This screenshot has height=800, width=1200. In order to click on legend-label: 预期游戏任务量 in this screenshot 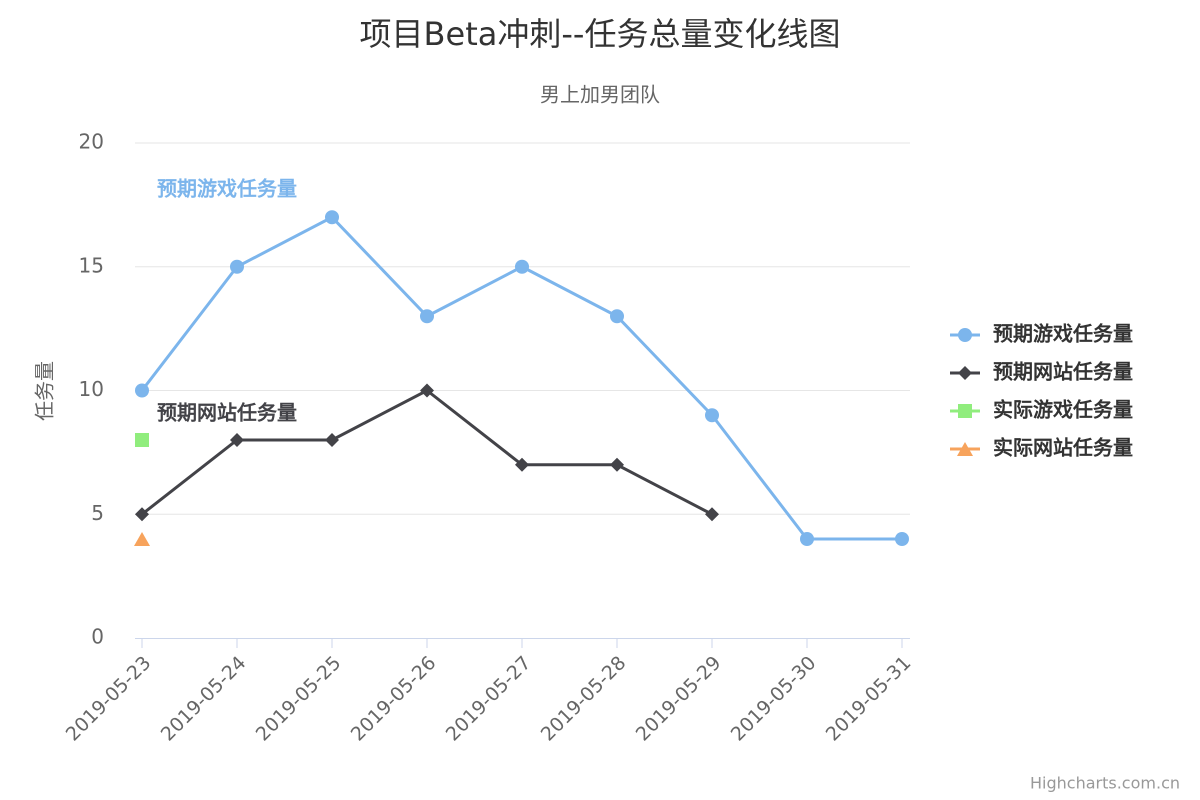, I will do `click(1063, 334)`.